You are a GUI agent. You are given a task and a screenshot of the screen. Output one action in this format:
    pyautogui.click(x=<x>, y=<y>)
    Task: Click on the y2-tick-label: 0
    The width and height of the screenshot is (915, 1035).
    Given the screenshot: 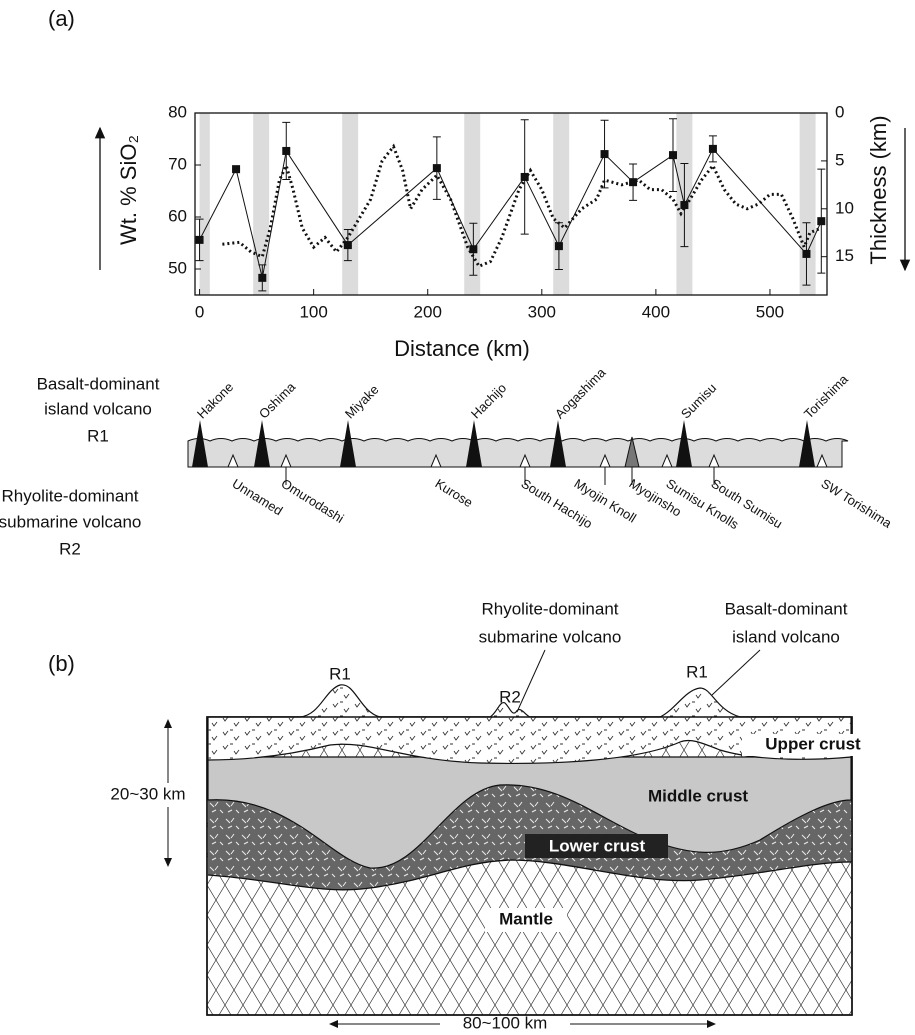 What is the action you would take?
    pyautogui.click(x=839, y=111)
    